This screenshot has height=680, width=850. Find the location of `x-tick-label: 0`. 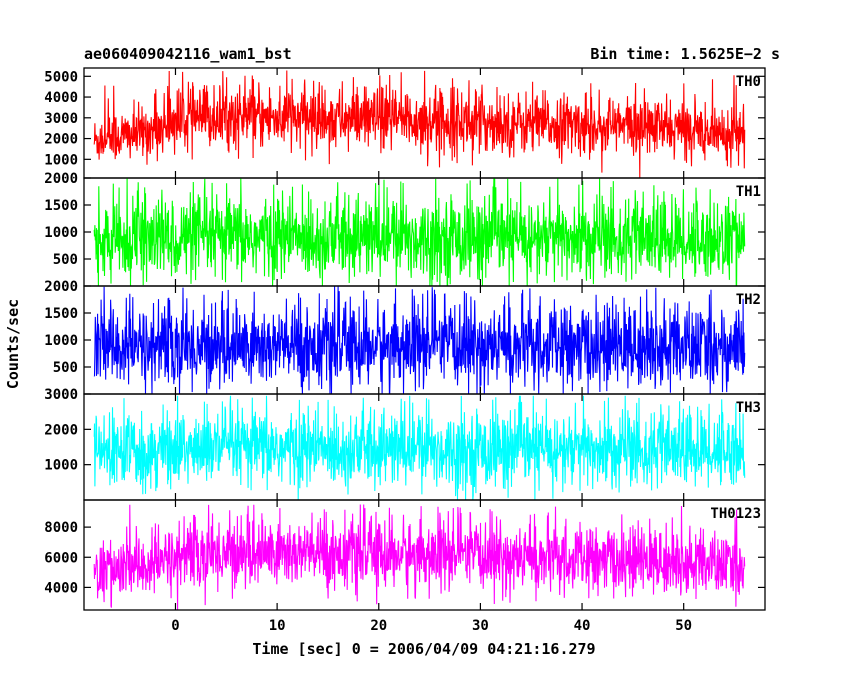

x-tick-label: 0 is located at coordinates (175, 626).